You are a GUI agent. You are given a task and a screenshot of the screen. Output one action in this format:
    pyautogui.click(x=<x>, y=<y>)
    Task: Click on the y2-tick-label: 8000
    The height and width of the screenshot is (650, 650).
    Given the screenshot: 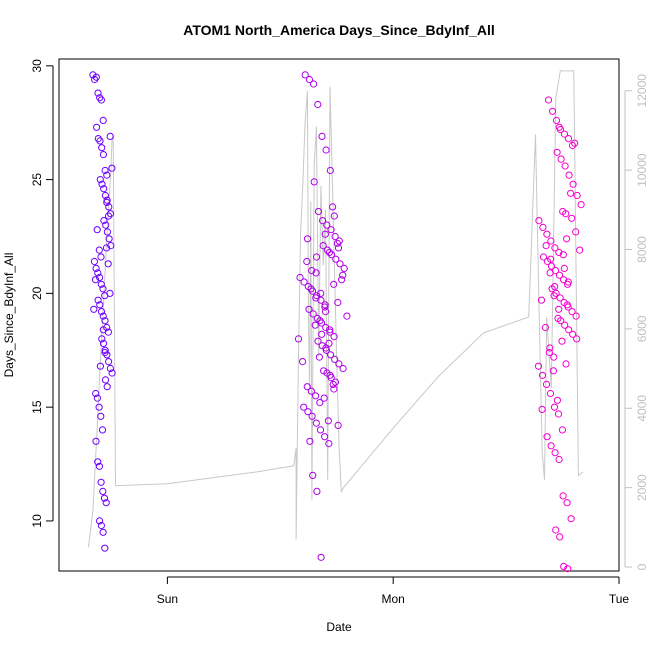 What is the action you would take?
    pyautogui.click(x=642, y=249)
    